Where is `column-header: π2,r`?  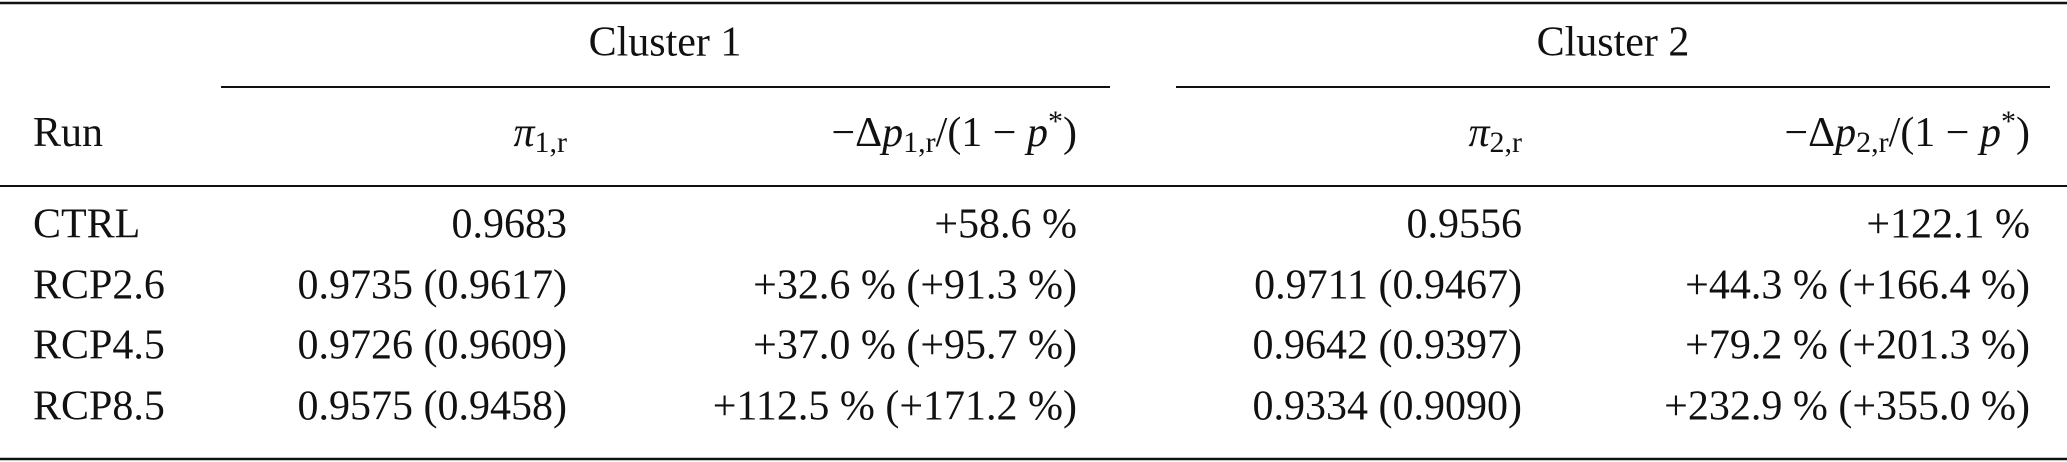 column-header: π2,r is located at coordinates (1495, 134).